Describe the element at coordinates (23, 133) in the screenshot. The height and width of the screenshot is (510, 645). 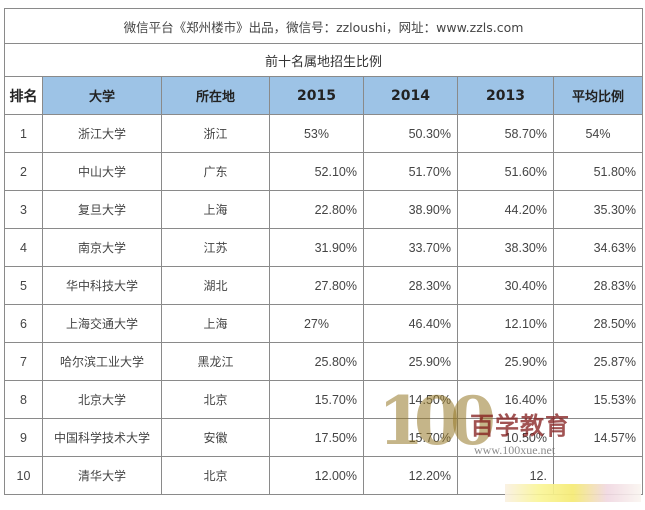
I see `cell-rank: 1` at that location.